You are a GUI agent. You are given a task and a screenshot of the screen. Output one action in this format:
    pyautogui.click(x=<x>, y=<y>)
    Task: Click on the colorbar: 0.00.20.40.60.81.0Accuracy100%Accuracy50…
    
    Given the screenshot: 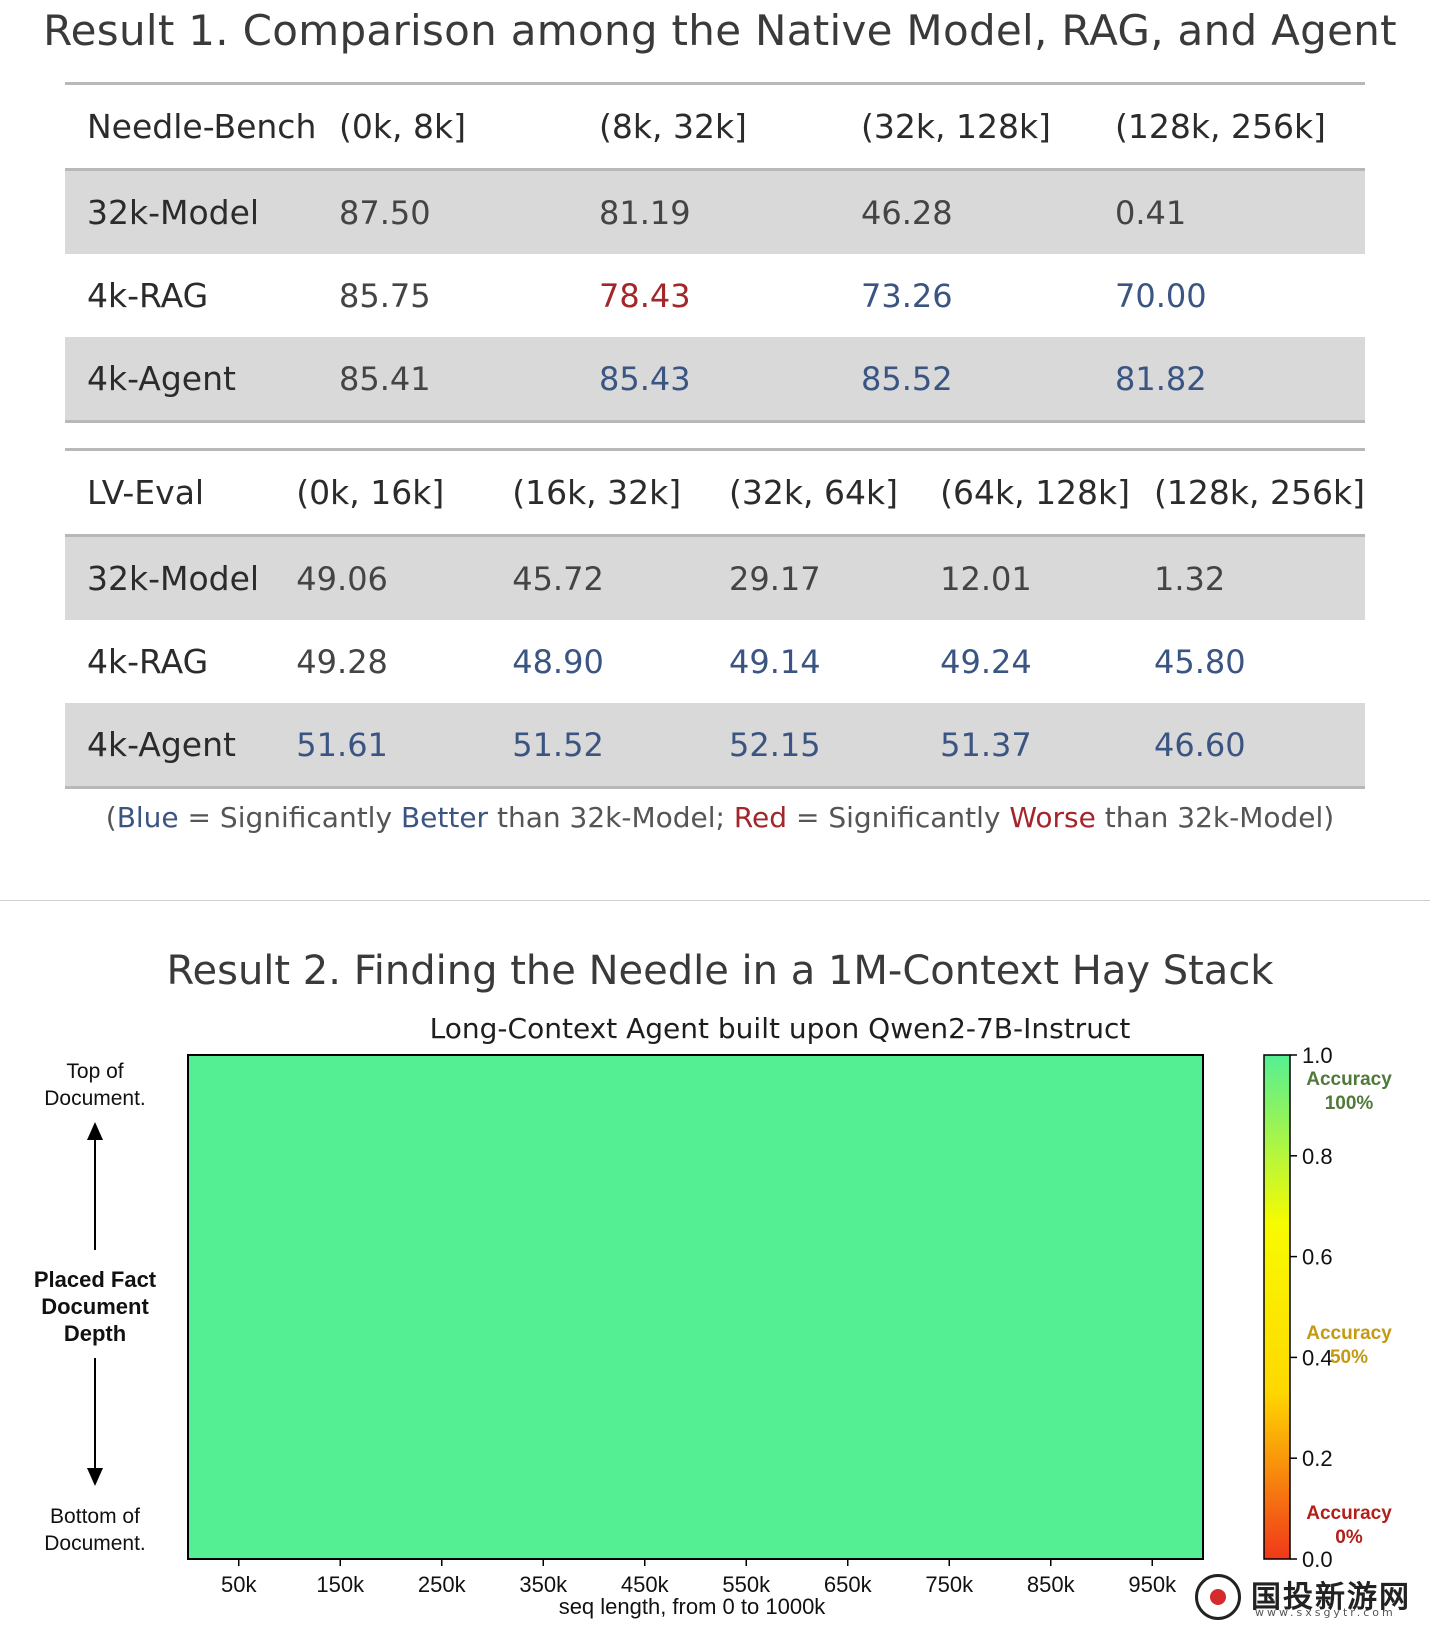 What is the action you would take?
    pyautogui.click(x=1327, y=1307)
    